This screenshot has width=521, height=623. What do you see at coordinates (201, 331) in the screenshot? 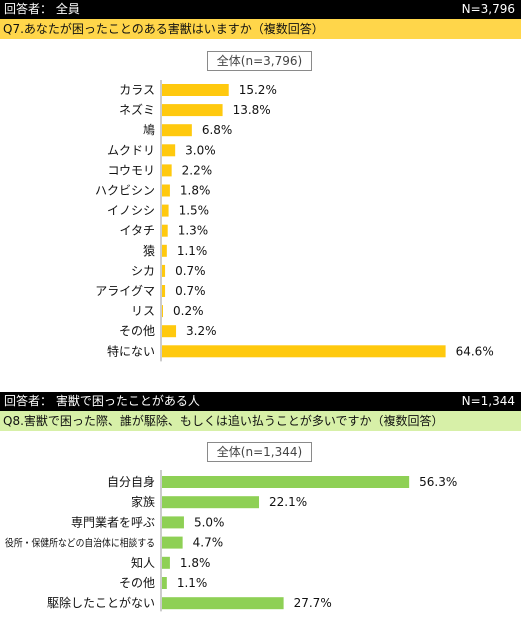
I see `value-label: 3.2%` at bounding box center [201, 331].